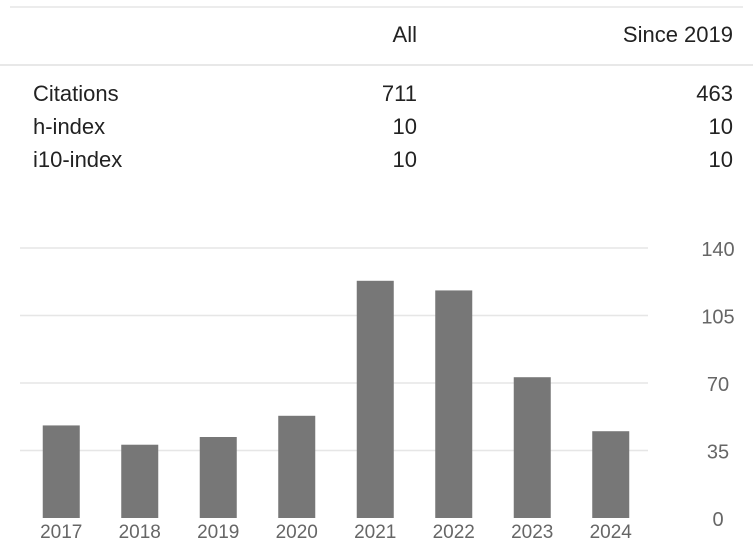 This screenshot has width=753, height=546. I want to click on x-tick-label: 2023, so click(532, 532).